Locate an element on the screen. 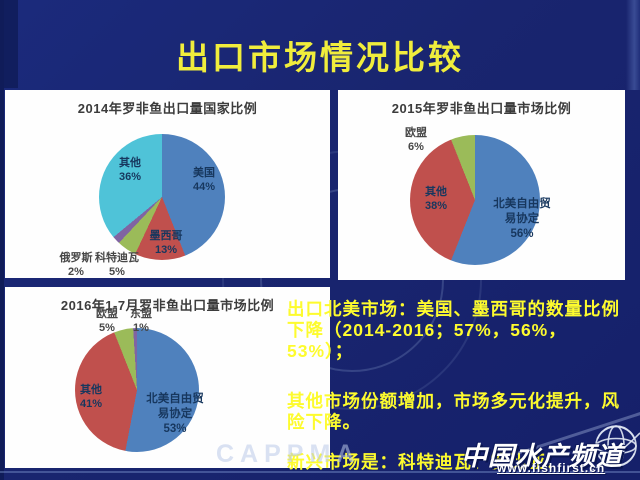 The height and width of the screenshot is (480, 640). pie-chart-2016 is located at coordinates (137, 390).